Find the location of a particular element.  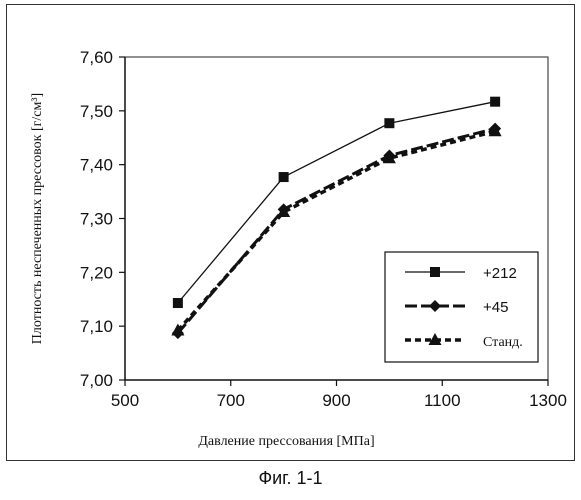

x-tick-label: 900 is located at coordinates (336, 400).